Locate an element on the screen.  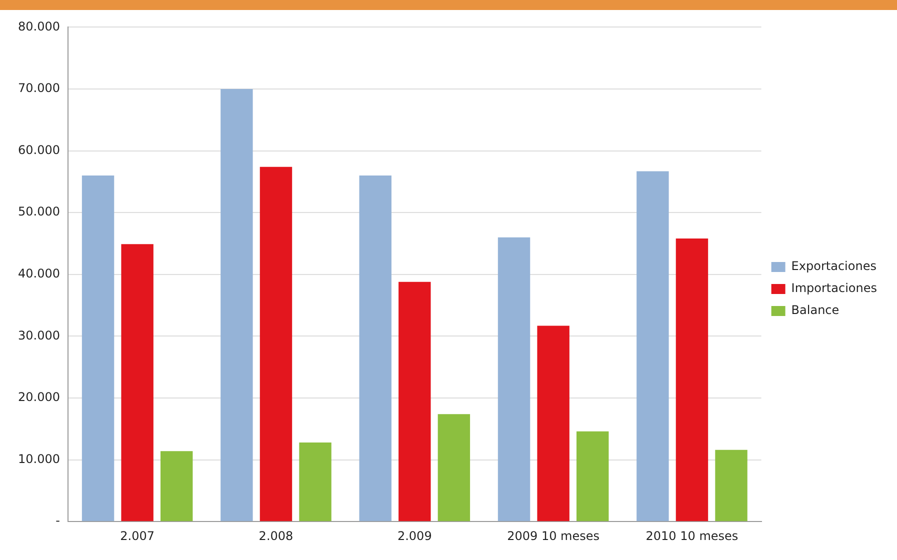
y-tick-label: 40.000 is located at coordinates (39, 273).